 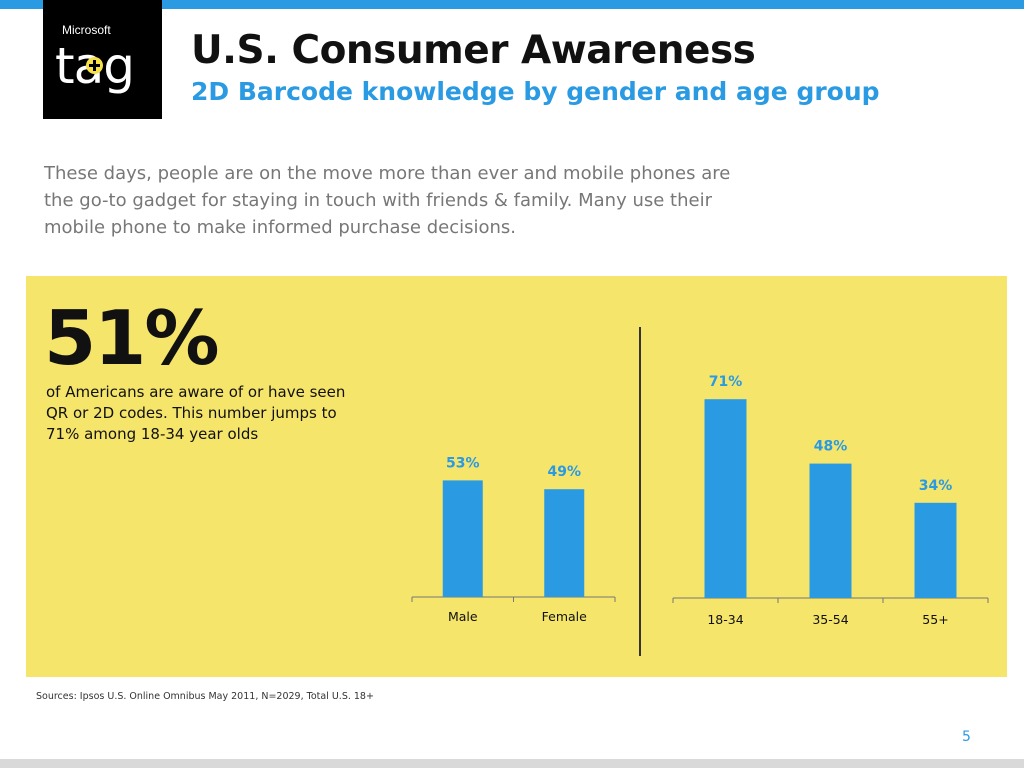 I want to click on age-category-label: 35-54, so click(x=830, y=619).